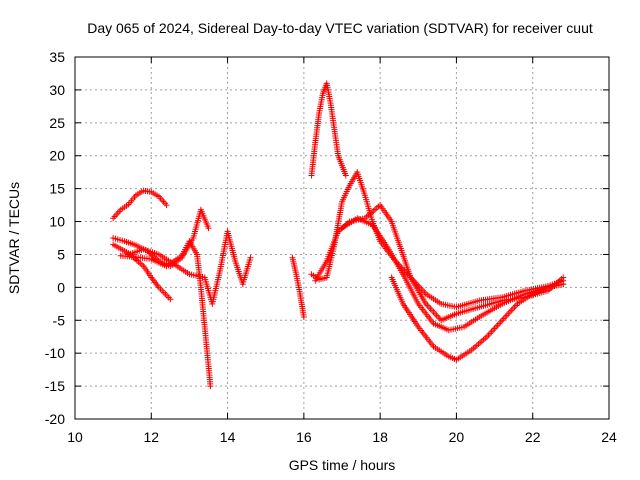  I want to click on y-tick-label: 0, so click(61, 287).